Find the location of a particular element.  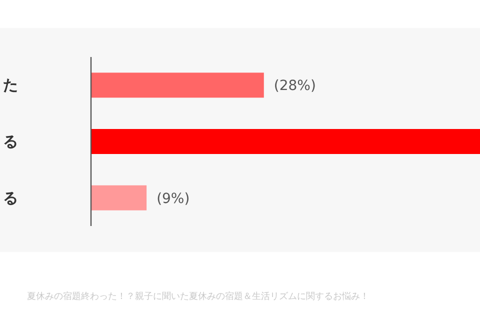

data-label: (9%) is located at coordinates (173, 198).